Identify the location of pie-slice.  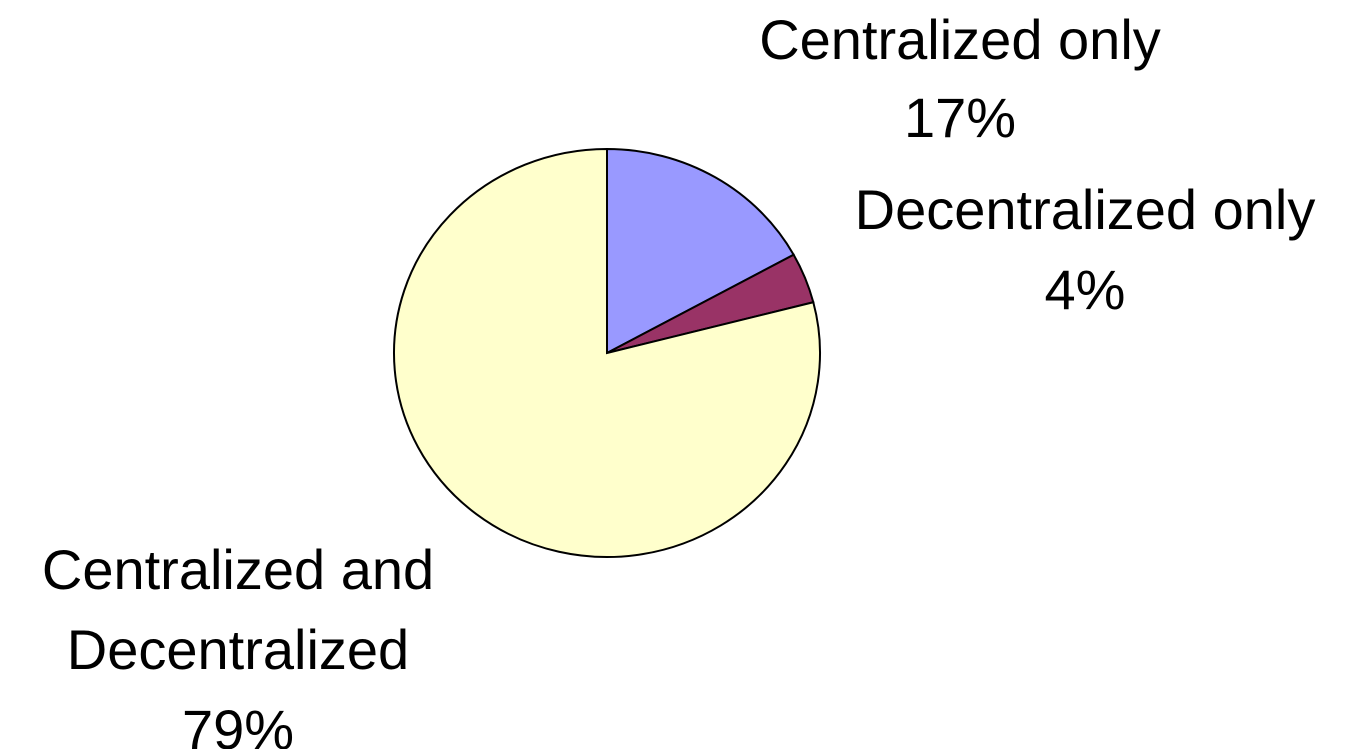
(701, 251).